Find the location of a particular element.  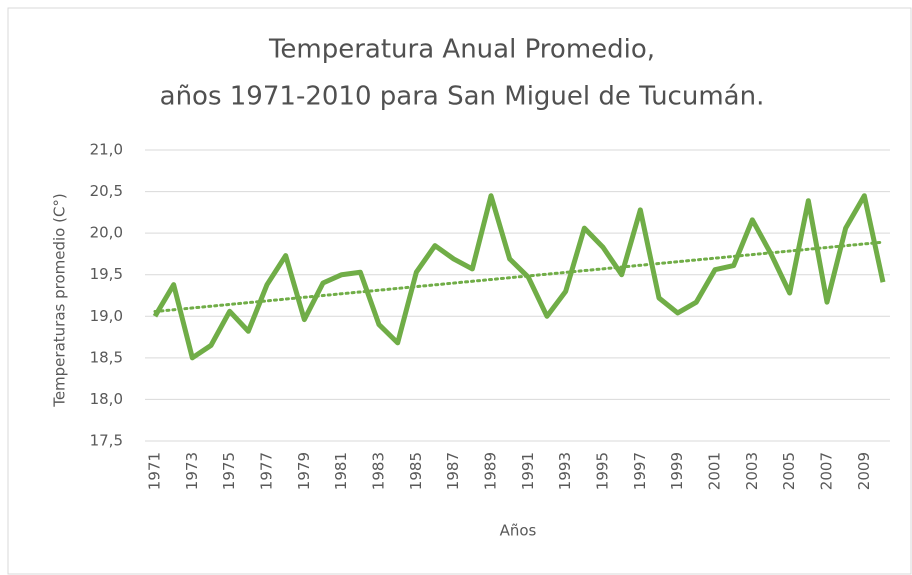

y-tick-label: 21,0 is located at coordinates (106, 150).